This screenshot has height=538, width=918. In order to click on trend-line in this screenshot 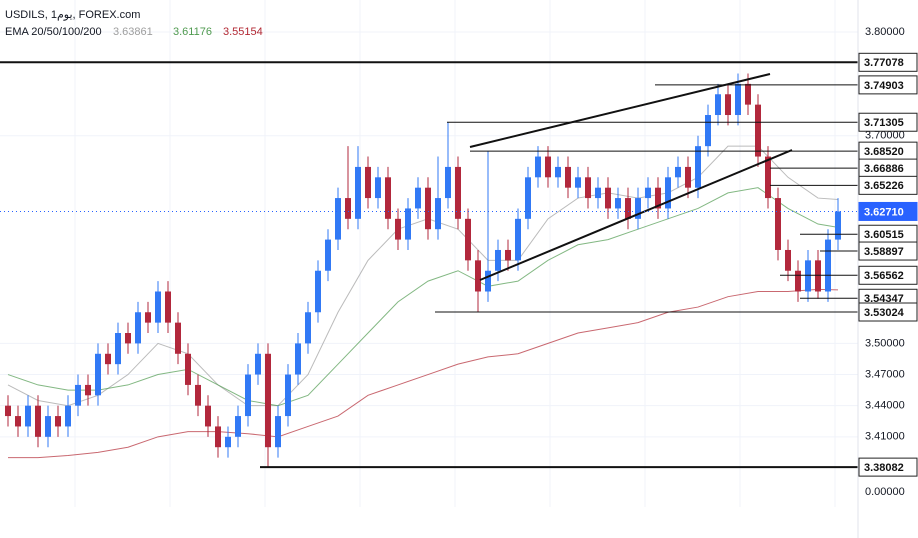, I will do `click(620, 110)`.